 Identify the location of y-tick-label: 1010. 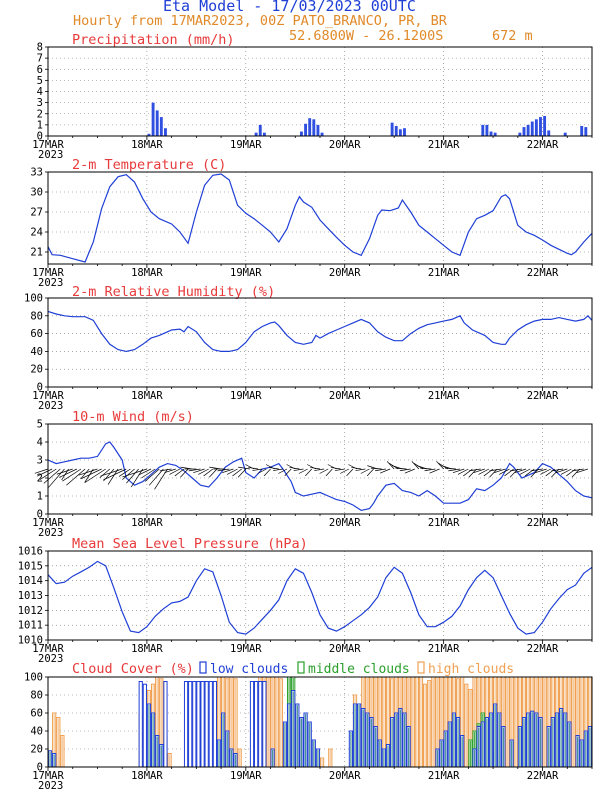
(30, 641).